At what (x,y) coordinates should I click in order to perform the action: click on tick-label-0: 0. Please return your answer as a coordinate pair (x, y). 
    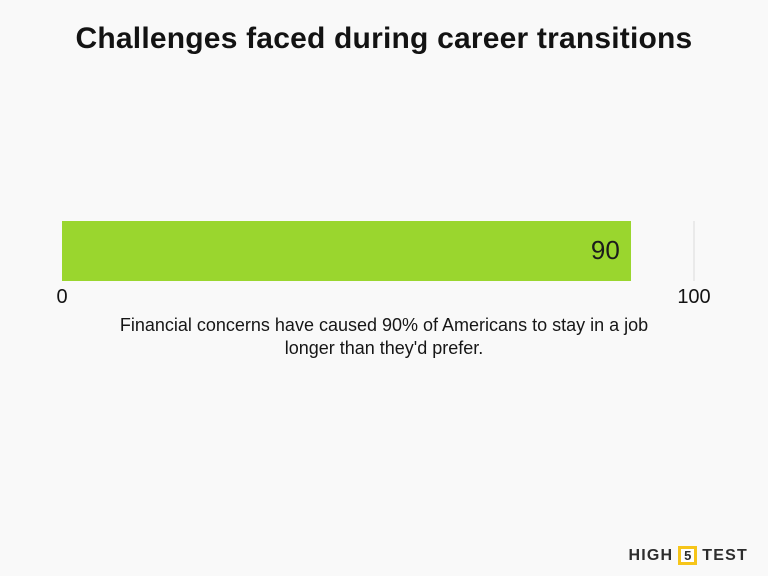
    Looking at the image, I should click on (62, 297).